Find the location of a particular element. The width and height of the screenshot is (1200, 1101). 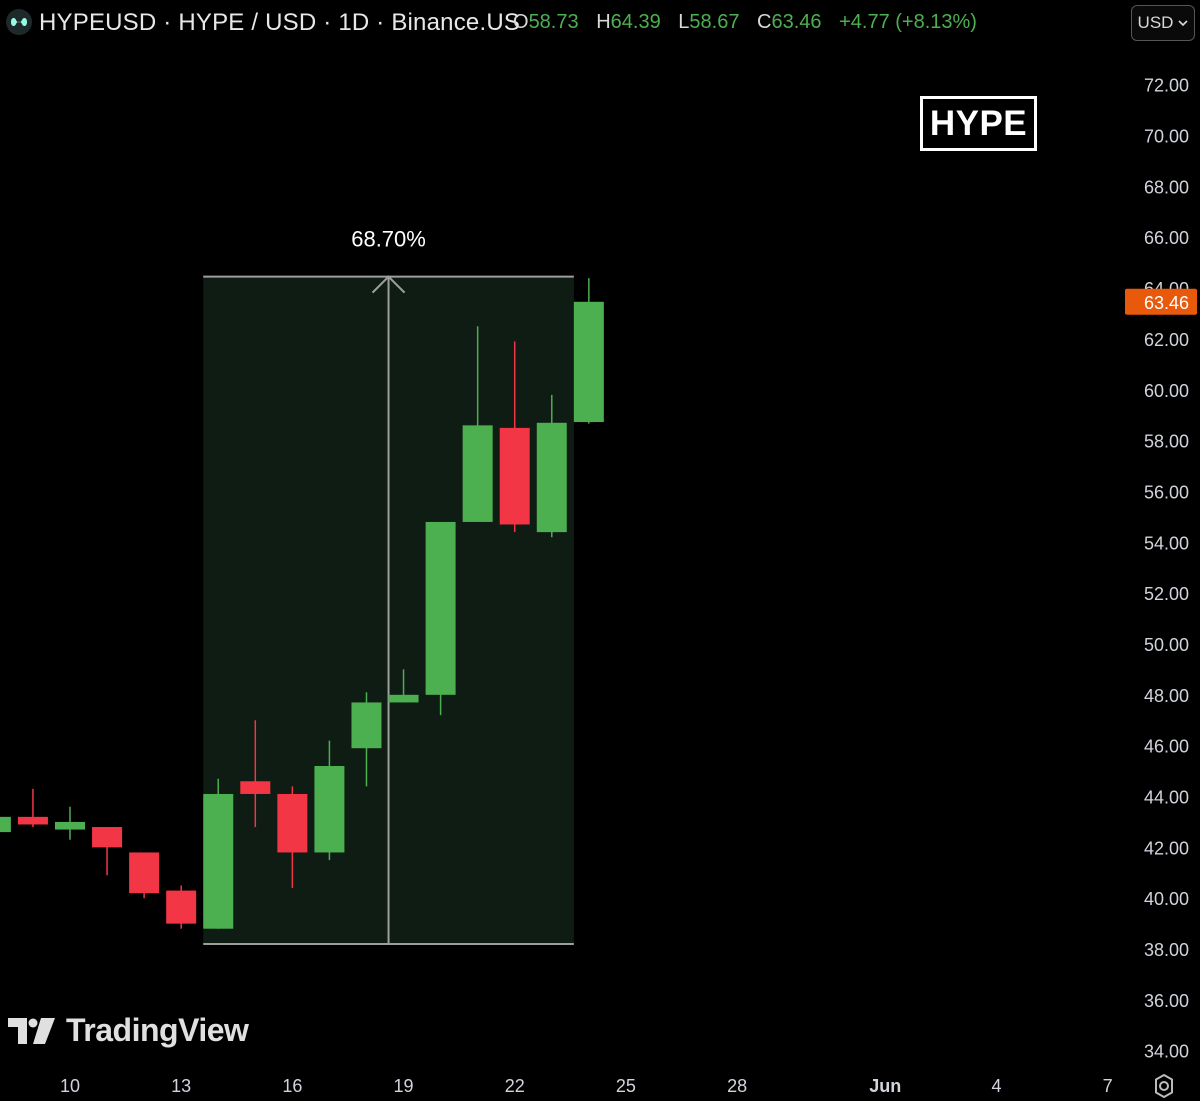

low-value: 58.67 is located at coordinates (714, 22).